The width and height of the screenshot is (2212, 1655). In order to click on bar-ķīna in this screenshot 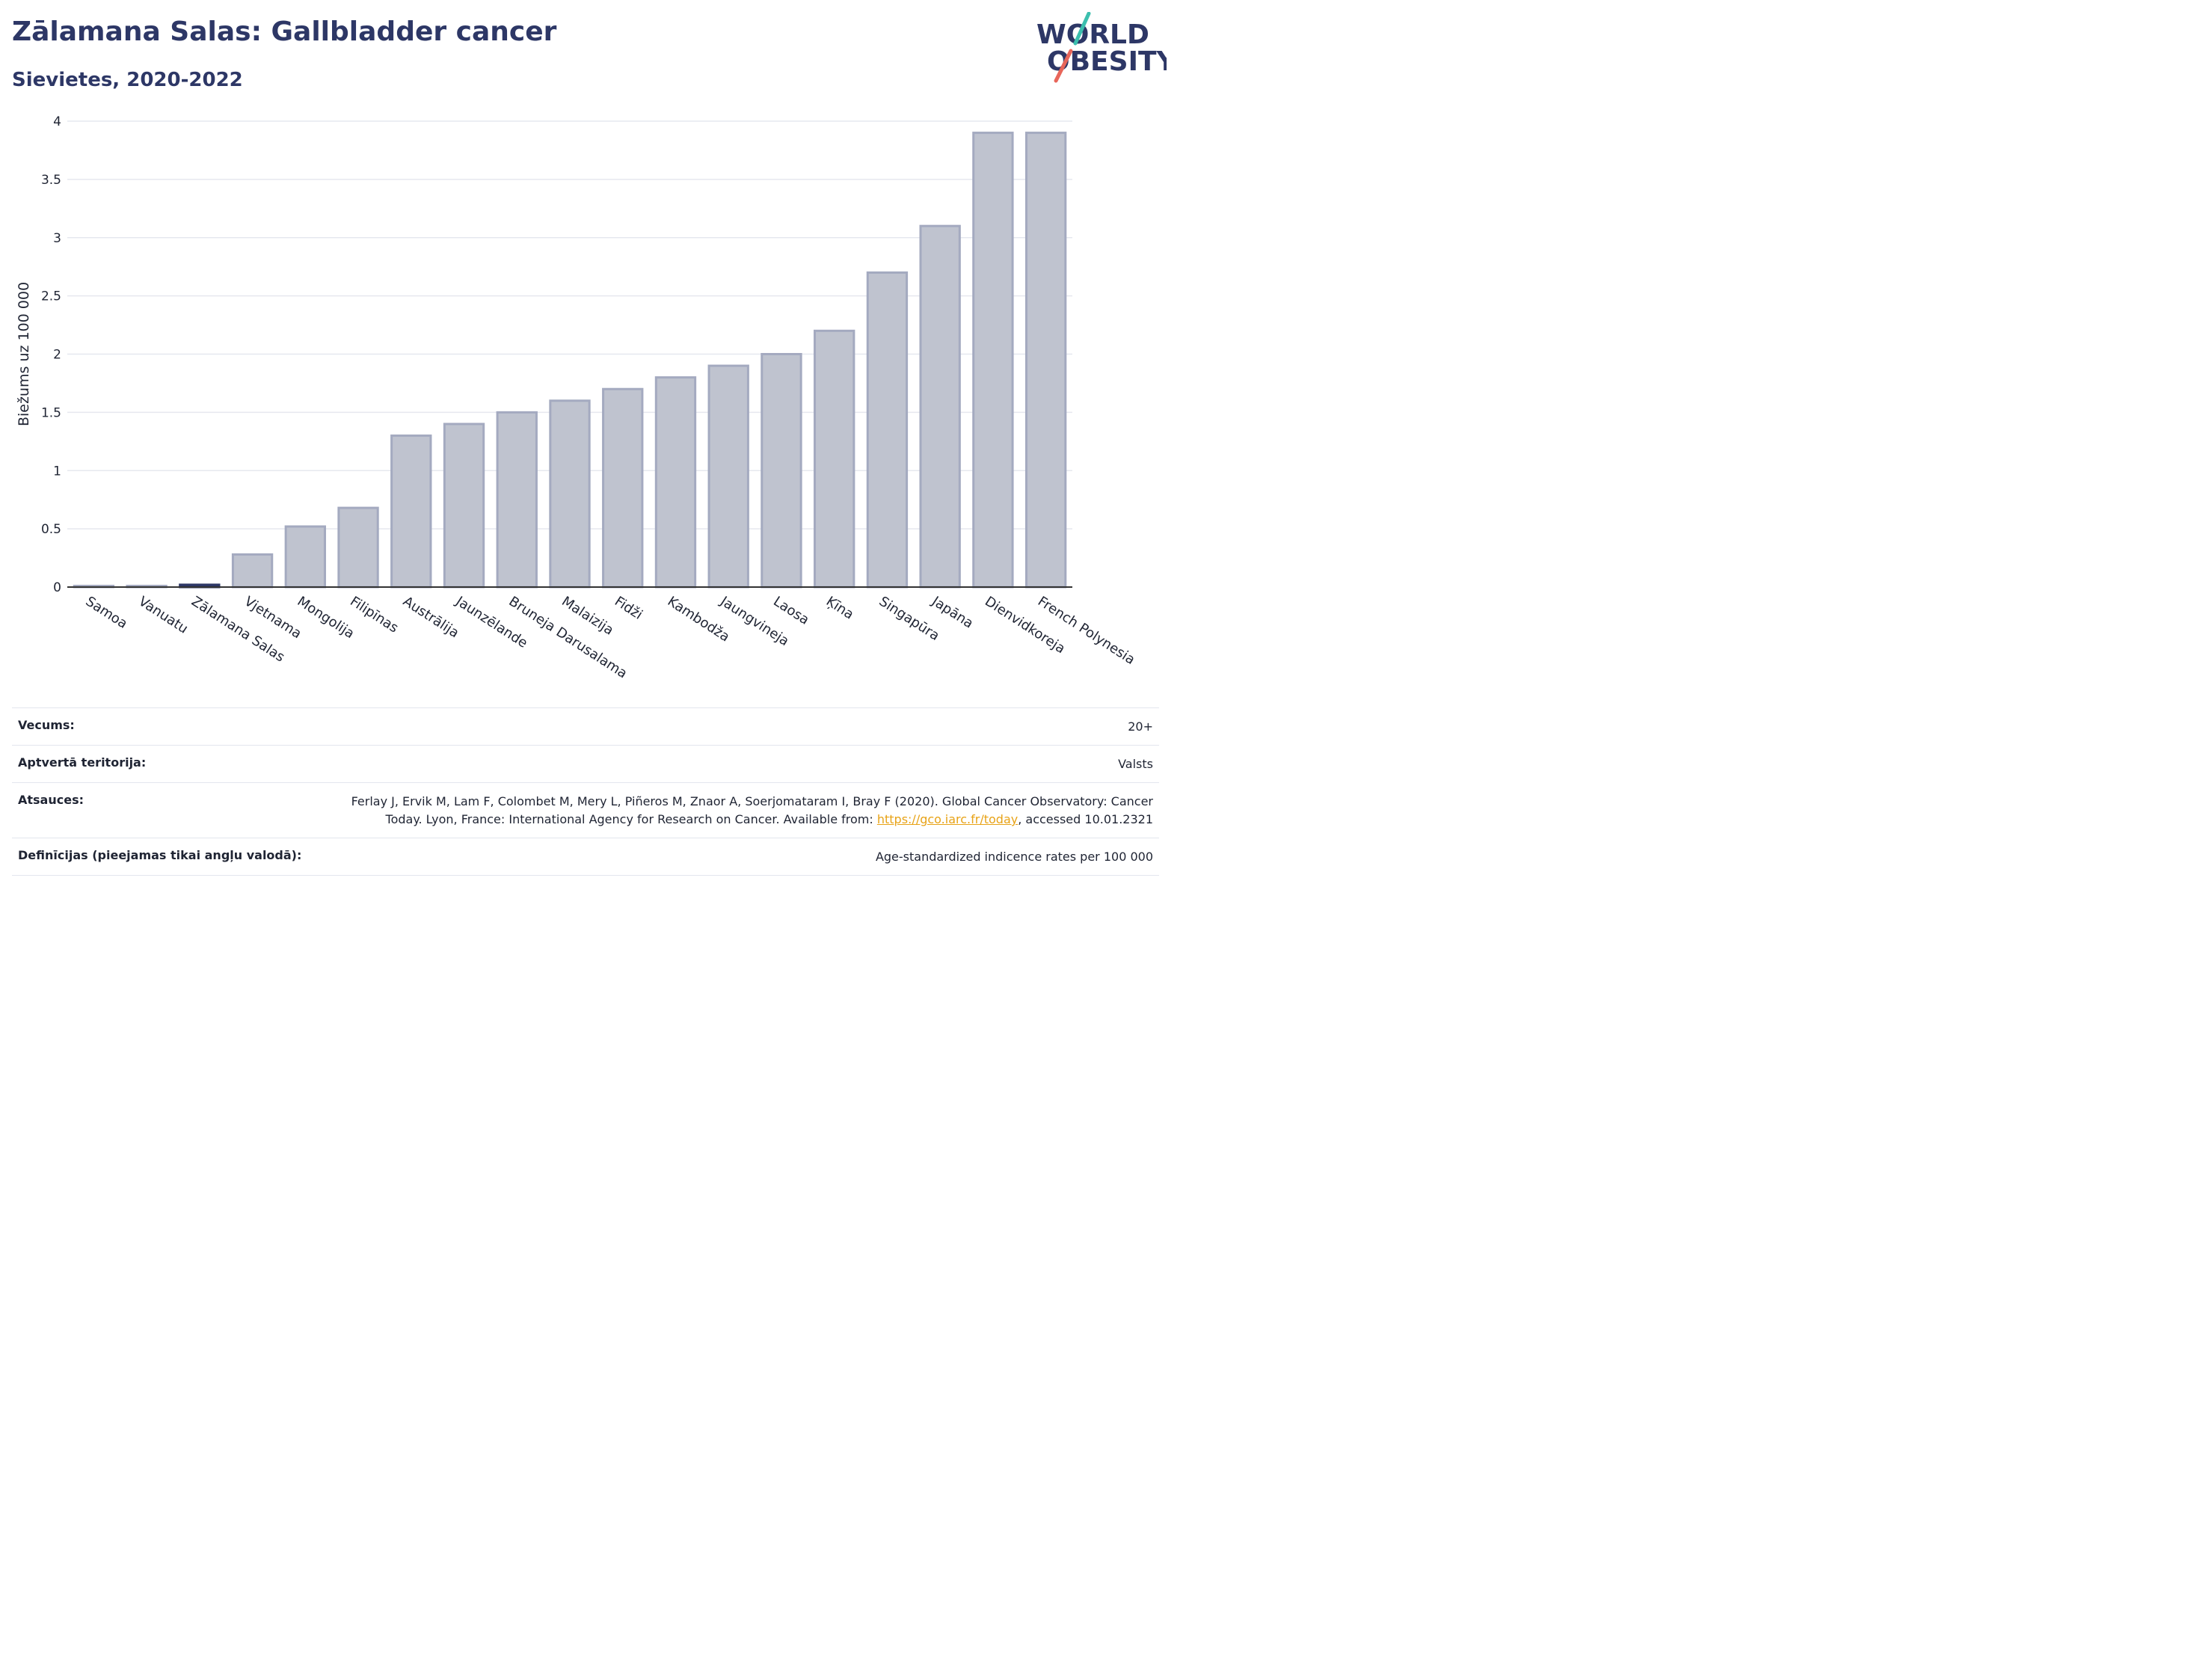, I will do `click(834, 459)`.